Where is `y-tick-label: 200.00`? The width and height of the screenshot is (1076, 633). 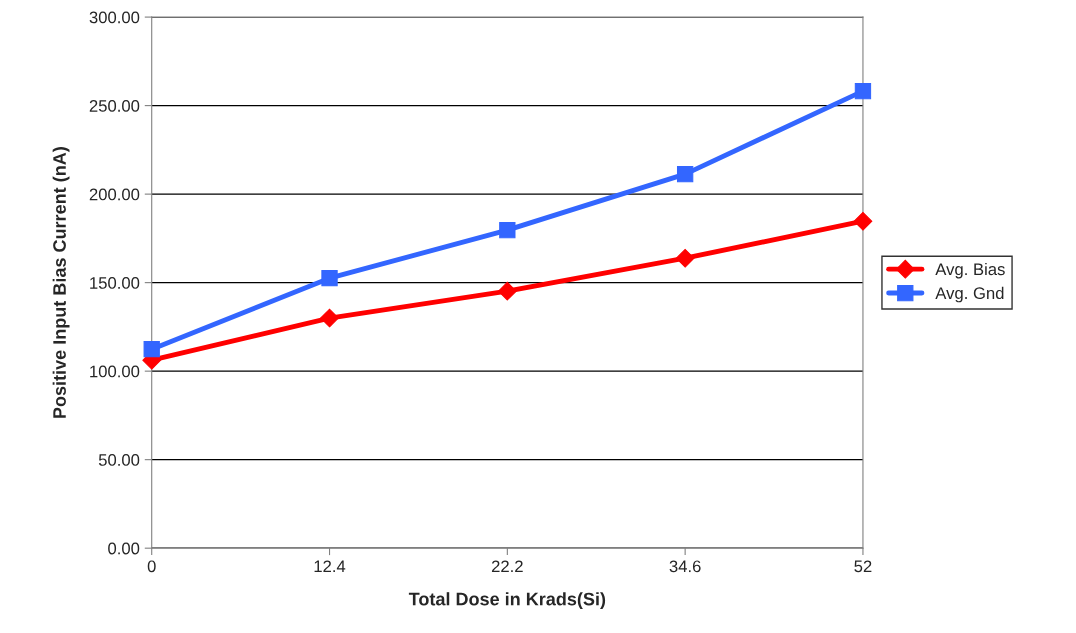 y-tick-label: 200.00 is located at coordinates (114, 194).